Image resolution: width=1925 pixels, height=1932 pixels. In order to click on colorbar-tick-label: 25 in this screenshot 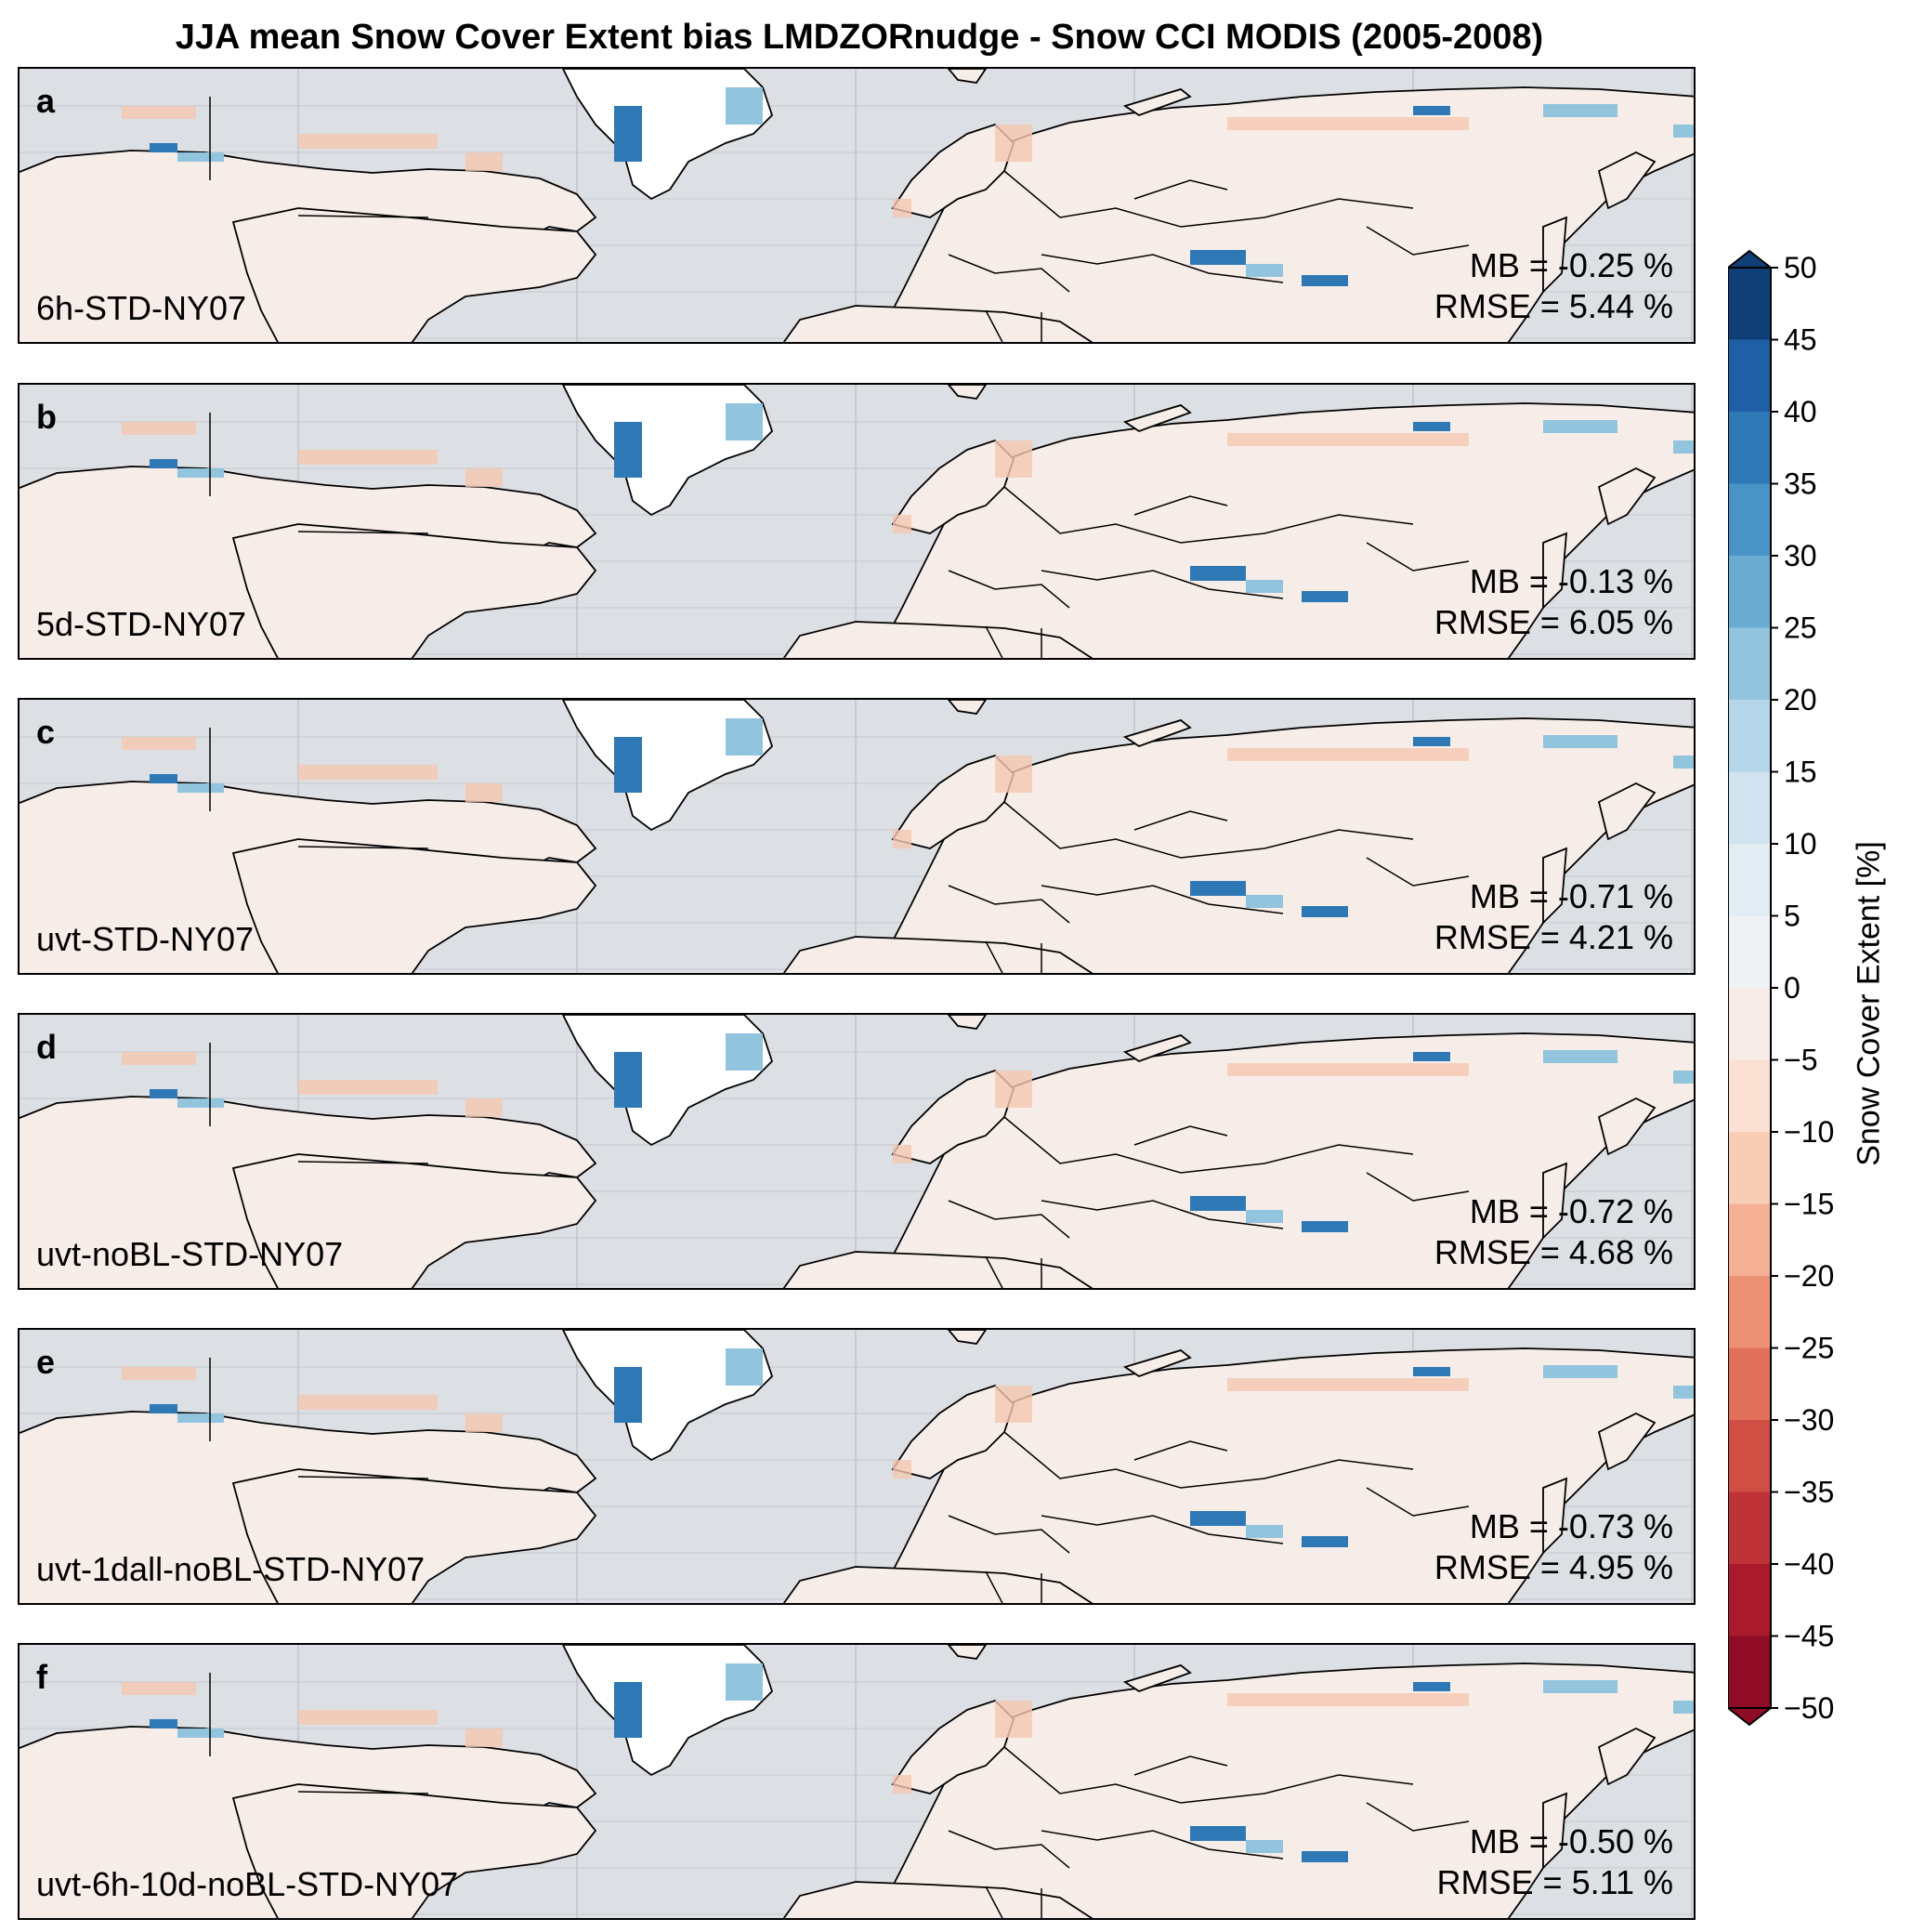, I will do `click(1800, 628)`.